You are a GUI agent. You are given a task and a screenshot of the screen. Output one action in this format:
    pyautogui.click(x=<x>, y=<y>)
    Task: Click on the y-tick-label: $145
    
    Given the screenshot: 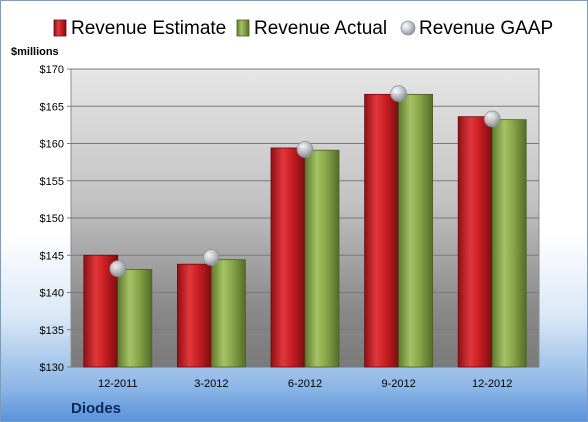 What is the action you would take?
    pyautogui.click(x=52, y=256)
    